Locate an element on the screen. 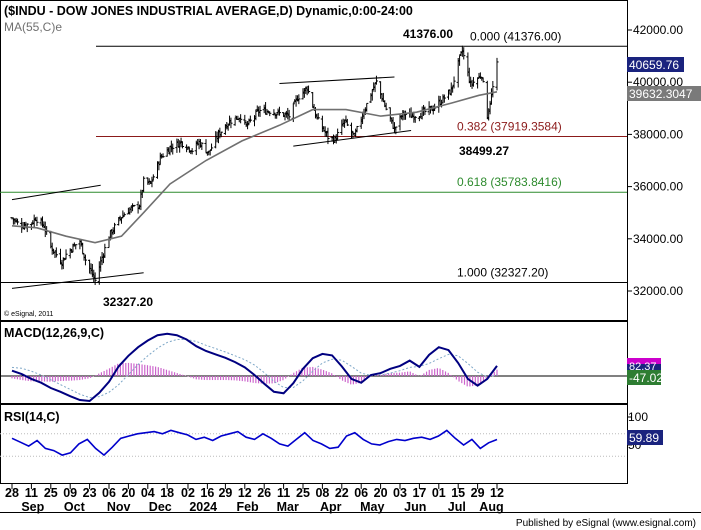  date-tick-label: 06 is located at coordinates (361, 493).